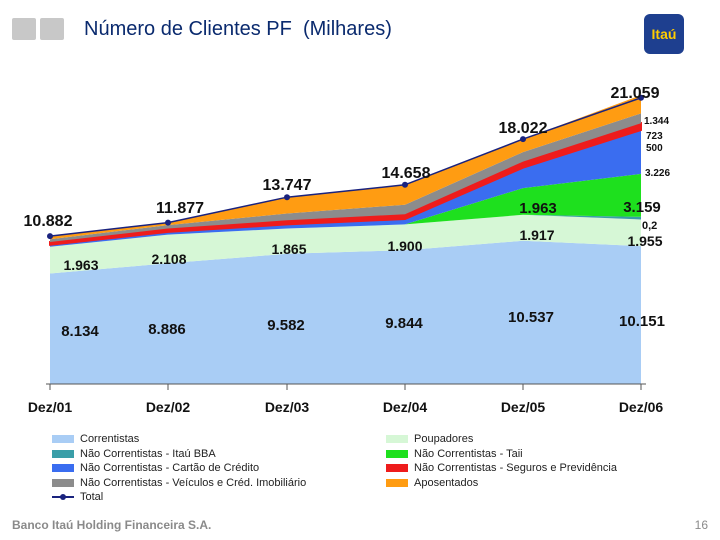 This screenshot has height=540, width=720. What do you see at coordinates (654, 136) in the screenshot?
I see `side-label: 723` at bounding box center [654, 136].